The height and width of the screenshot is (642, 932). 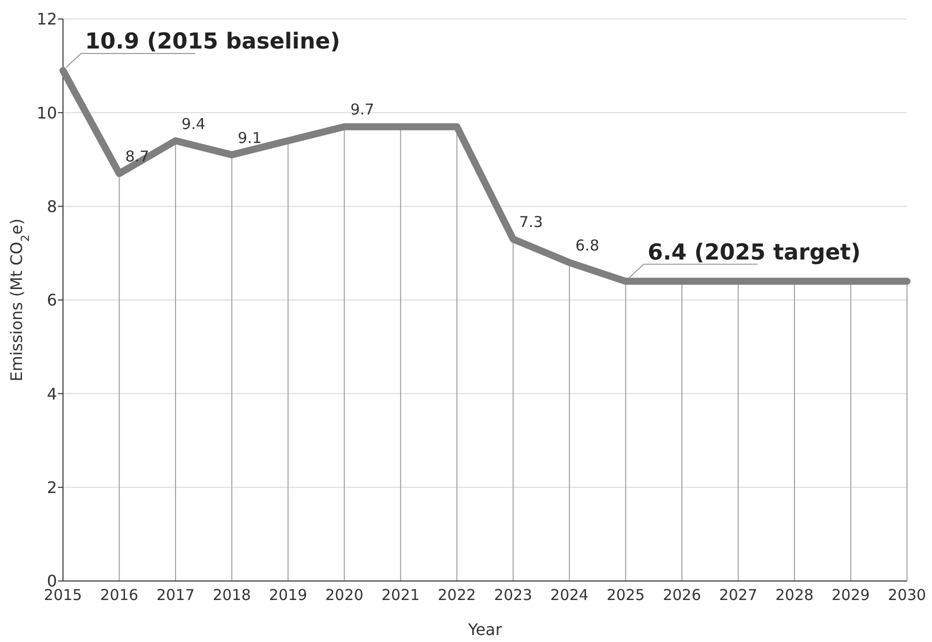 I want to click on annotation: 6.4 (2025 target), so click(x=754, y=253).